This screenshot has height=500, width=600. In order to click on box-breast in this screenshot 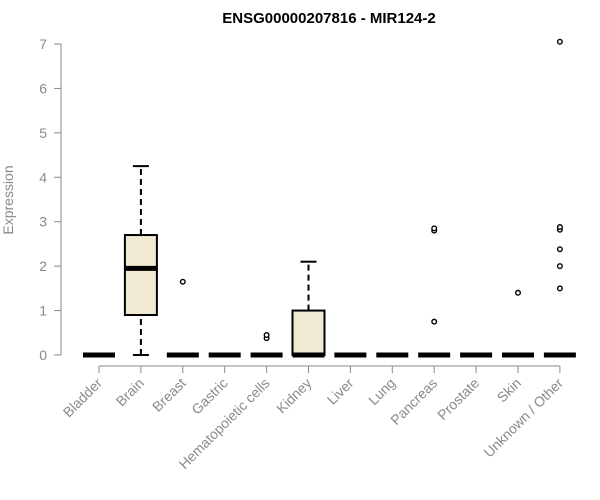, I will do `click(182, 318)`.